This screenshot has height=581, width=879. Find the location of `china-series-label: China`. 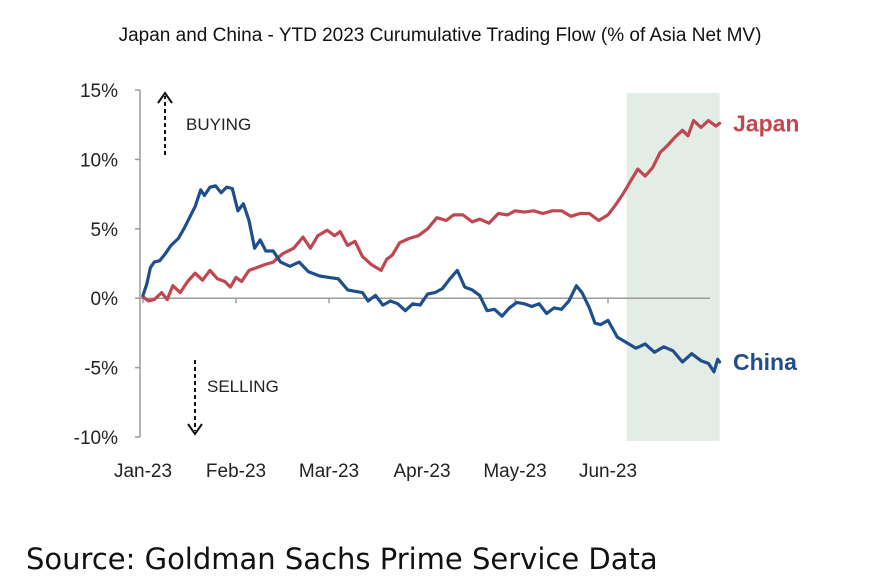

china-series-label: China is located at coordinates (765, 362).